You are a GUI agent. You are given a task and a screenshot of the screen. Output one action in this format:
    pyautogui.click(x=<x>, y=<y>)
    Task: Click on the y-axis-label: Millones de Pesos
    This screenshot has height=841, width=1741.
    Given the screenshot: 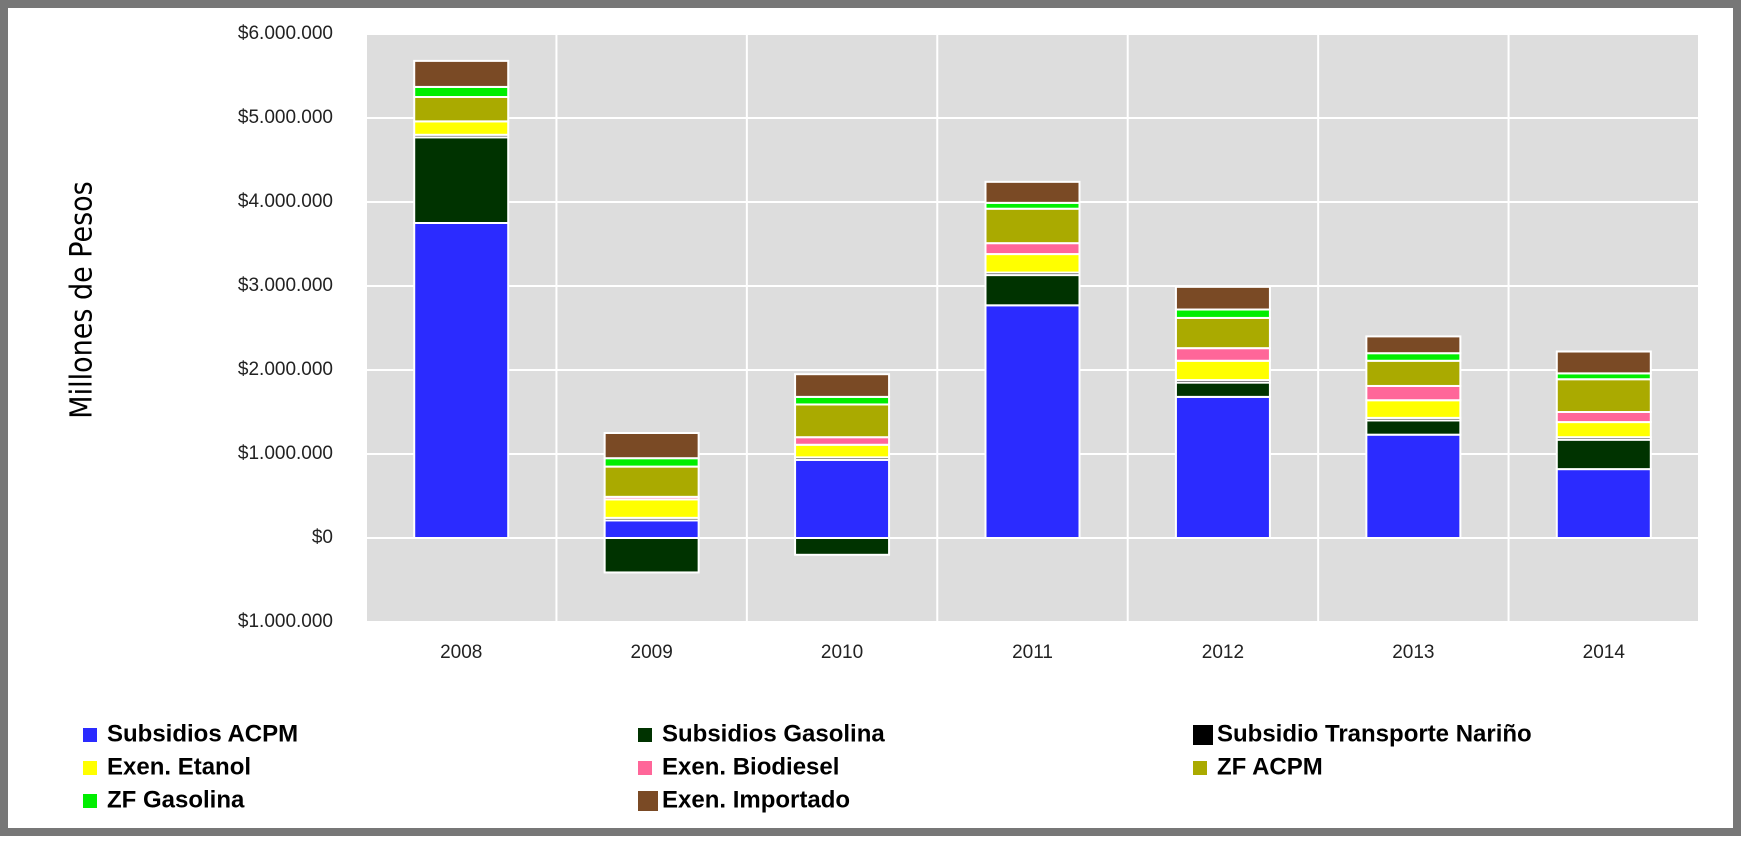 What is the action you would take?
    pyautogui.click(x=82, y=299)
    